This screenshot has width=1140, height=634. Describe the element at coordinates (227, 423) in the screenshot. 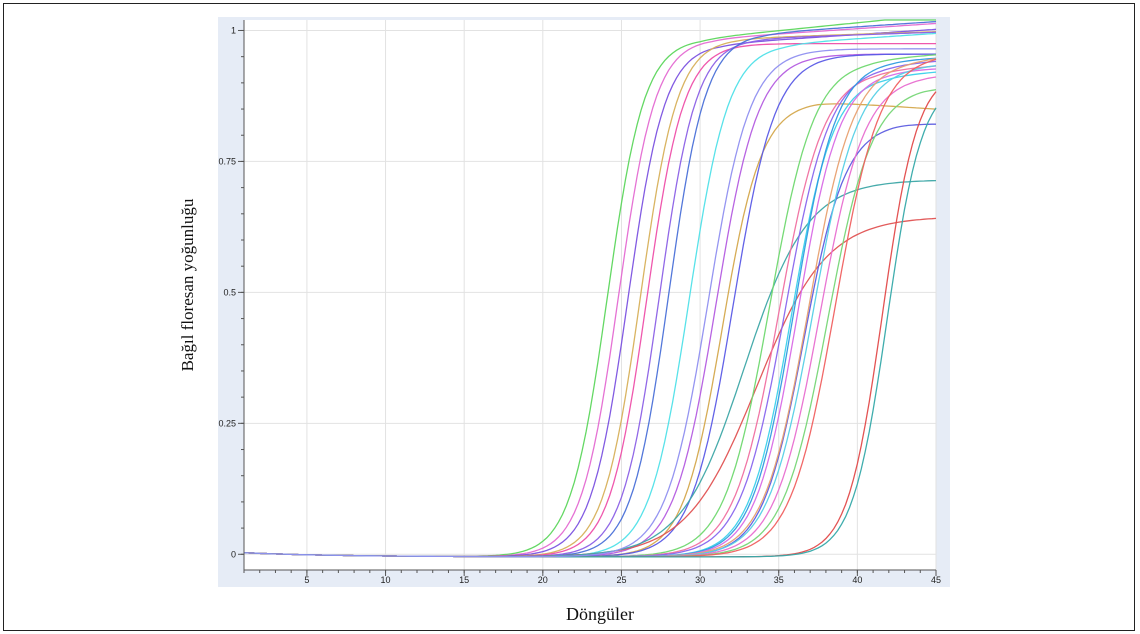

I see `y-tick-label: 0.25` at that location.